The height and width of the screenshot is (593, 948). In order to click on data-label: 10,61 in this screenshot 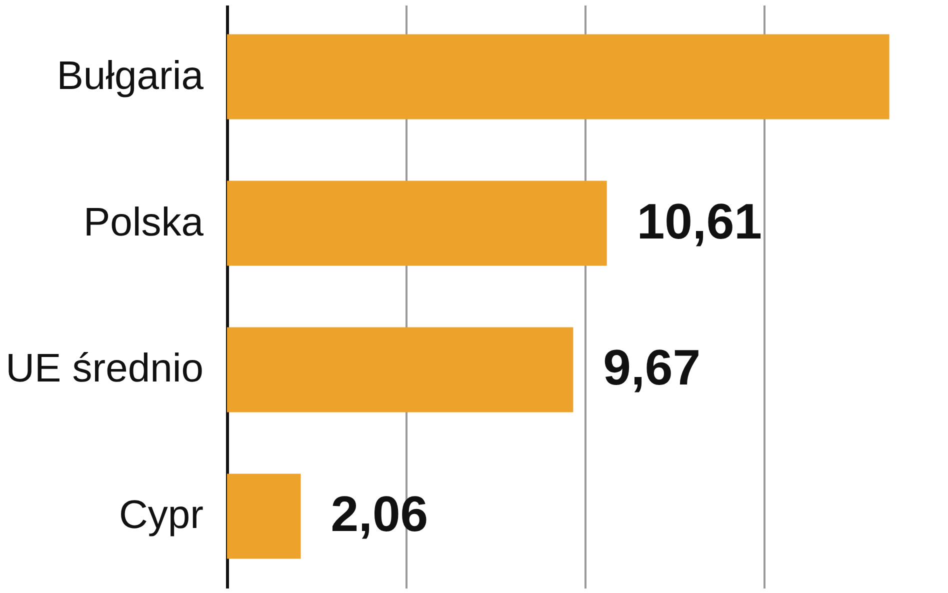, I will do `click(699, 221)`.